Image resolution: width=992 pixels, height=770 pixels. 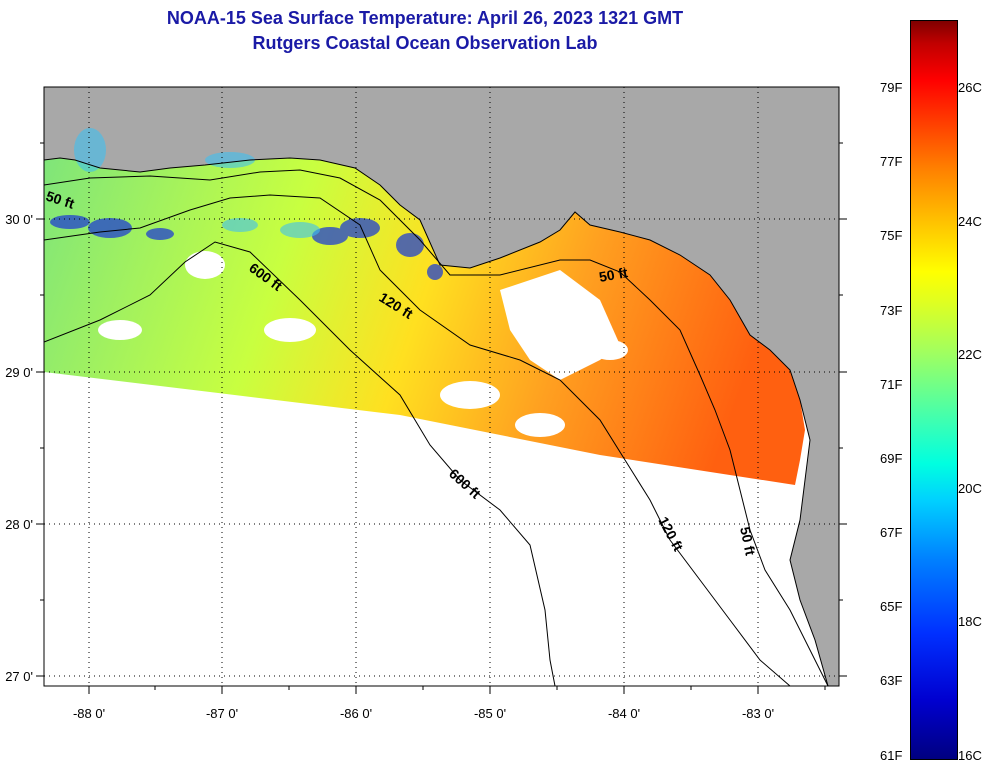 I want to click on colorbar-f-label: 69F, so click(x=891, y=458).